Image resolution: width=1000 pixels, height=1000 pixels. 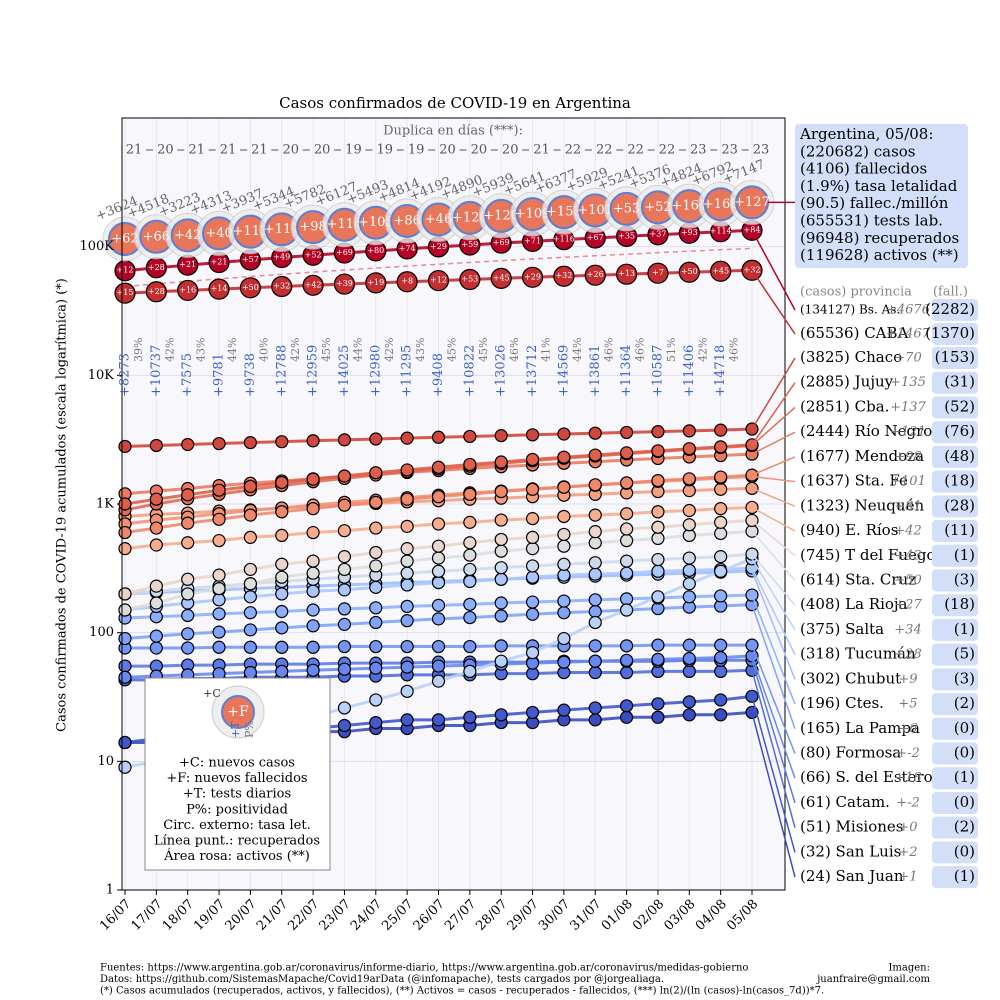 I want to click on doubling-title: Duplica en días (***):, so click(x=453, y=131).